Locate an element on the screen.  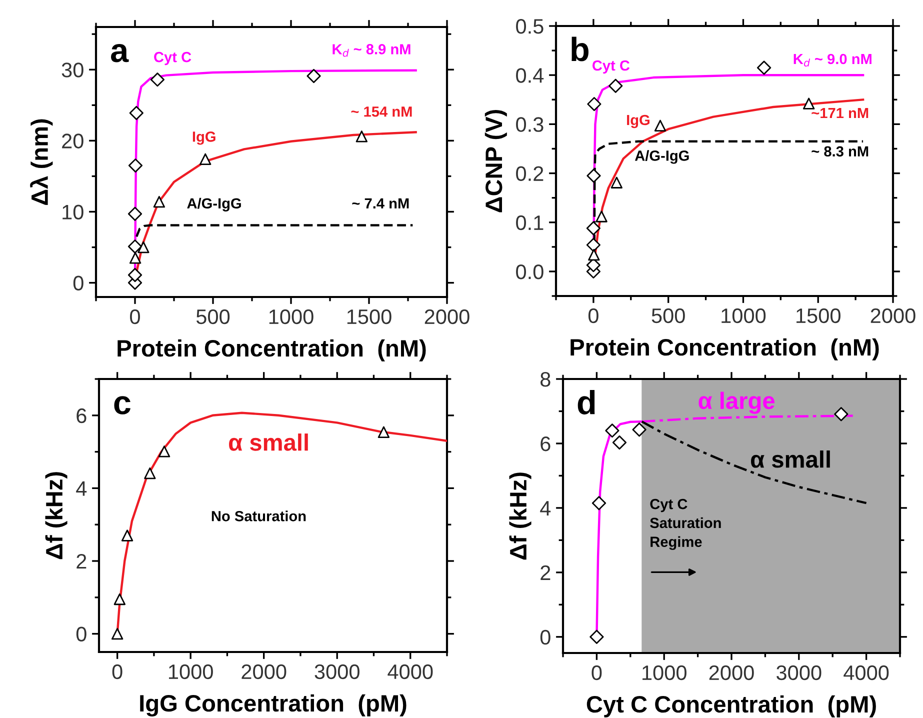
y-tick-label: 8 is located at coordinates (545, 379).